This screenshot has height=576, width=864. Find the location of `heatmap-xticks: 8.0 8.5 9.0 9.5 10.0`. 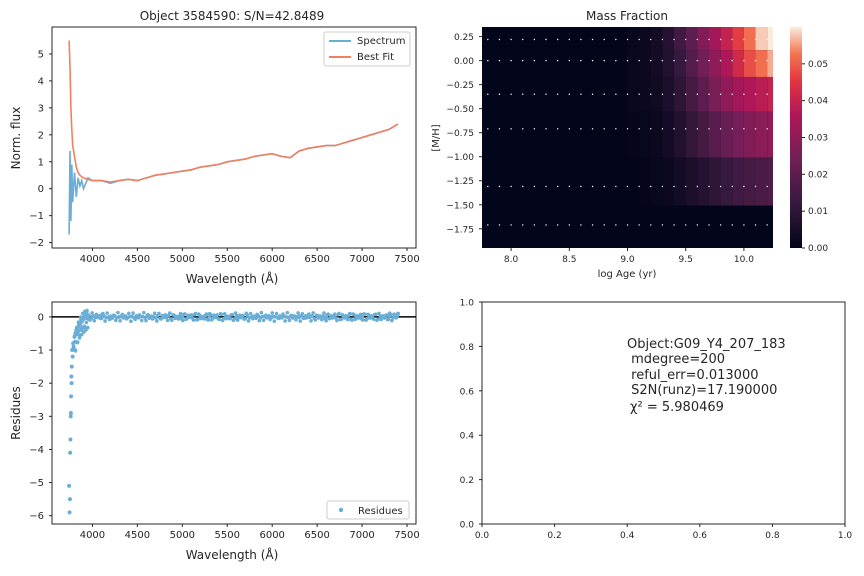

heatmap-xticks: 8.0 8.5 9.0 9.5 10.0 is located at coordinates (629, 256).